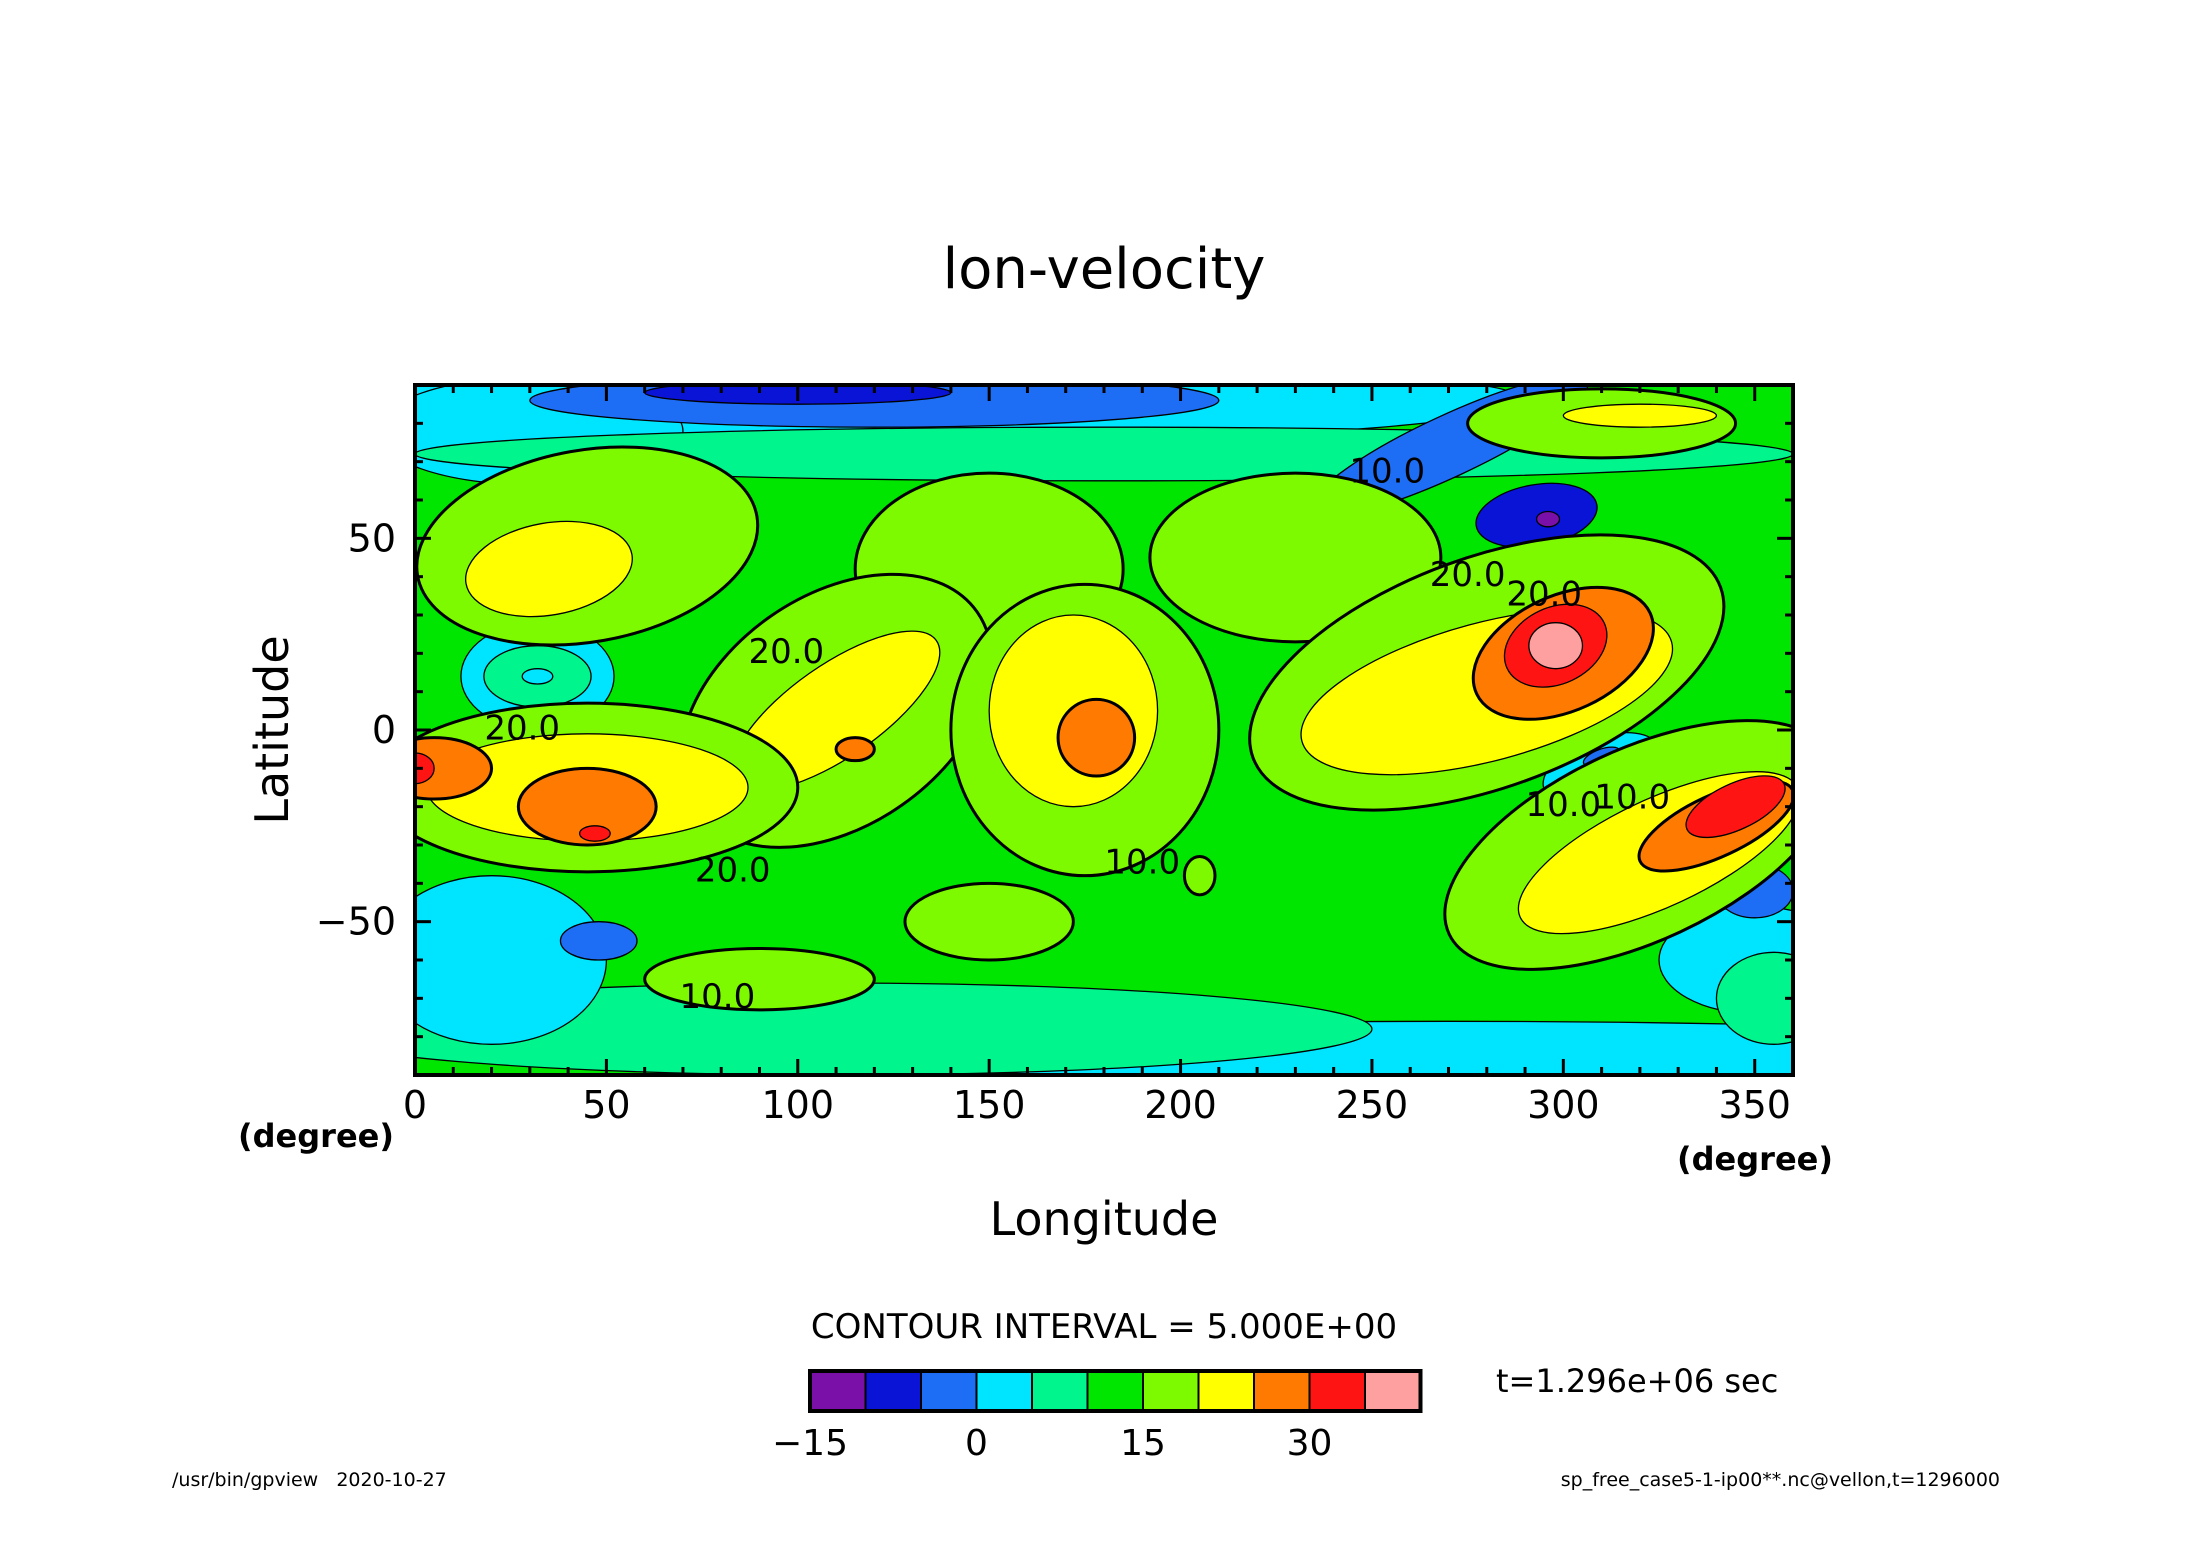 Image resolution: width=2188 pixels, height=1546 pixels. Describe the element at coordinates (384, 730) in the screenshot. I see `y-tick-label: 0` at that location.